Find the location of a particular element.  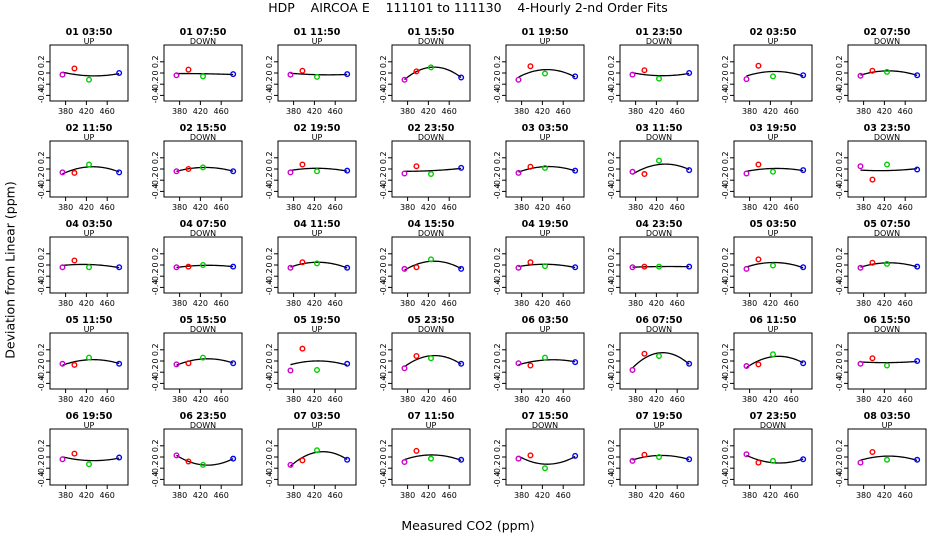

panel-title: 02 07:50 is located at coordinates (887, 32).